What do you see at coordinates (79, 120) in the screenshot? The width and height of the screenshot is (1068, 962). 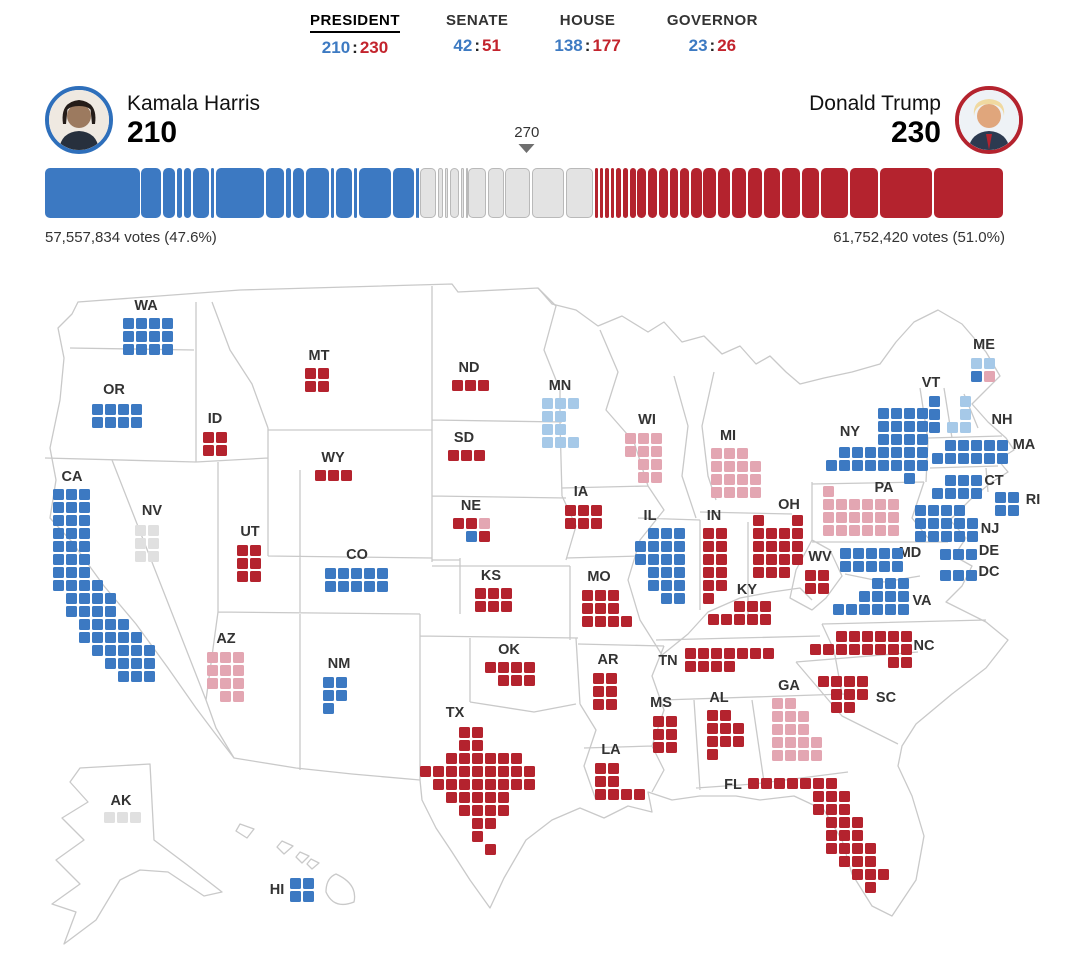 I see `harris-portrait-icon` at bounding box center [79, 120].